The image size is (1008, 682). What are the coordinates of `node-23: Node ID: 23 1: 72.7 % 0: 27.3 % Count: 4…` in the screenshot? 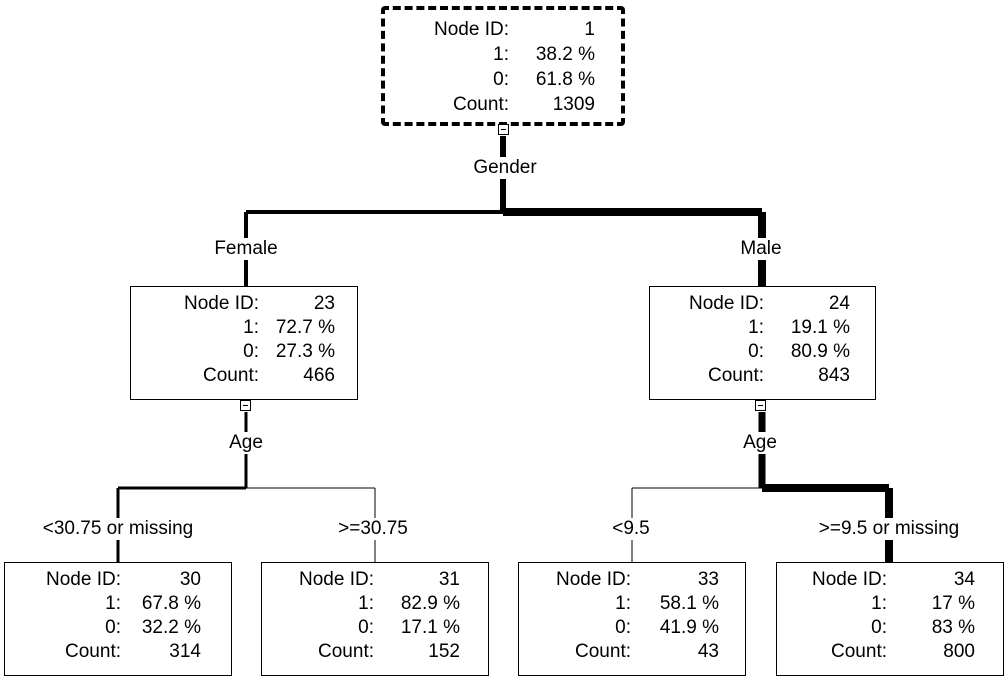 It's located at (244, 343).